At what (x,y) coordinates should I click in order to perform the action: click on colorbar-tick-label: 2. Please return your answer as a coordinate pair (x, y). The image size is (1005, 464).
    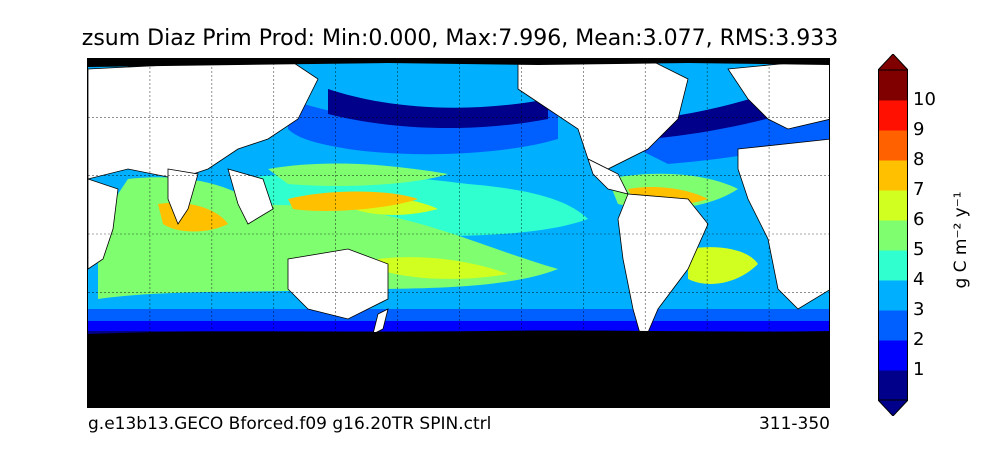
    Looking at the image, I should click on (919, 339).